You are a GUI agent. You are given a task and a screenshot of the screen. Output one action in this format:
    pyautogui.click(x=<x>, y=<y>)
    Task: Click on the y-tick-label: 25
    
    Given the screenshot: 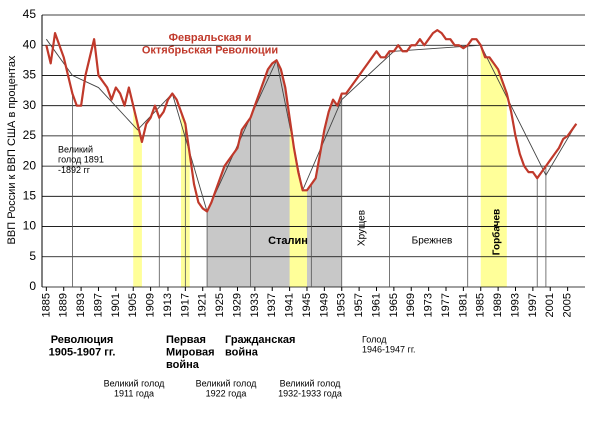 What is the action you would take?
    pyautogui.click(x=30, y=135)
    